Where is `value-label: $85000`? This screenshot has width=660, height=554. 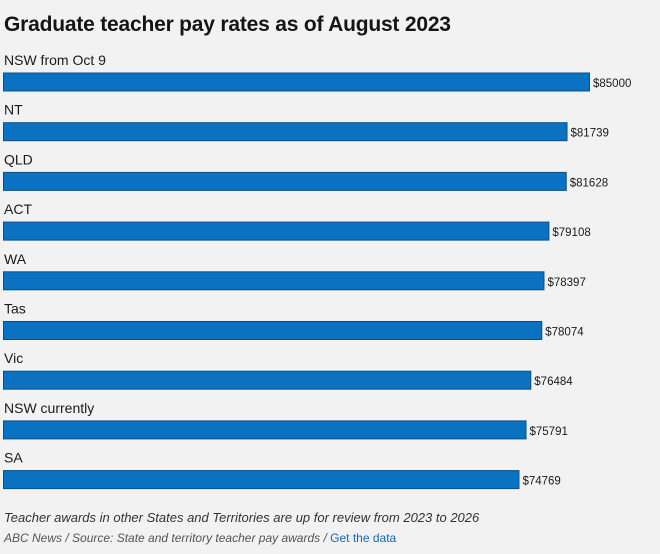
value-label: $85000 is located at coordinates (612, 84).